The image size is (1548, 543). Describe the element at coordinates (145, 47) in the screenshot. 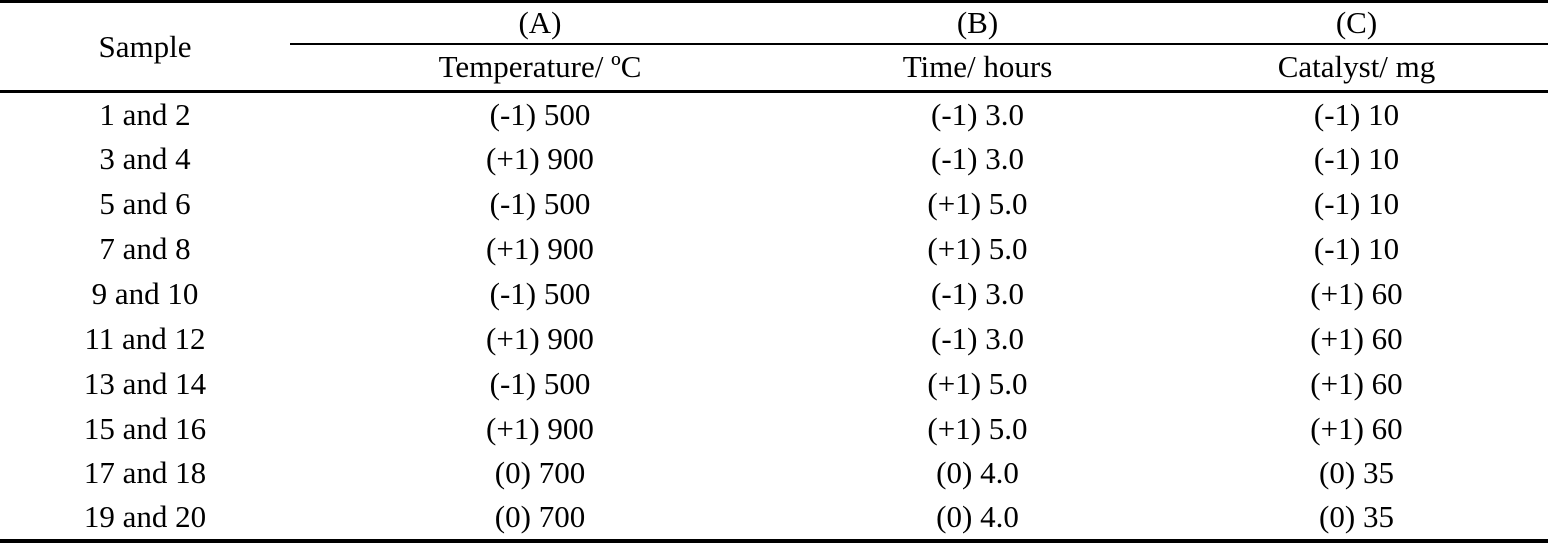

I see `column-header-sample: Sample` at that location.